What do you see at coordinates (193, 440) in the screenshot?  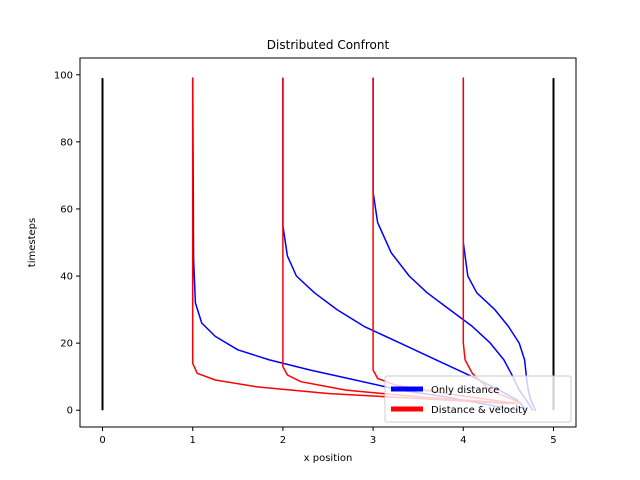 I see `x-tick-label: 1` at bounding box center [193, 440].